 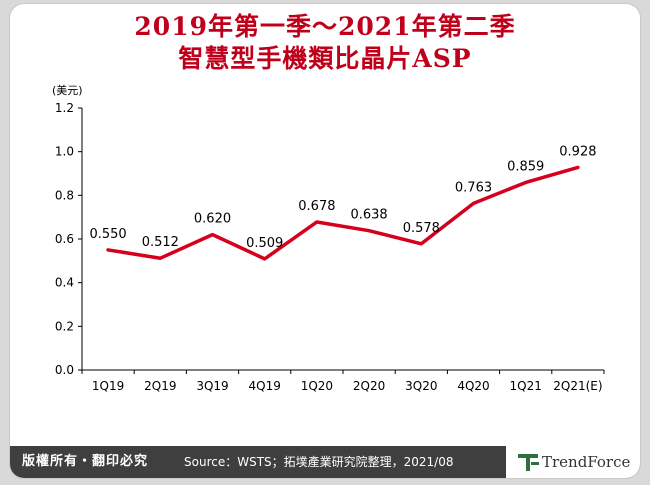 I want to click on source-text: Source：WSTS；拓墣產業研究院整理，2021/08, so click(x=319, y=462).